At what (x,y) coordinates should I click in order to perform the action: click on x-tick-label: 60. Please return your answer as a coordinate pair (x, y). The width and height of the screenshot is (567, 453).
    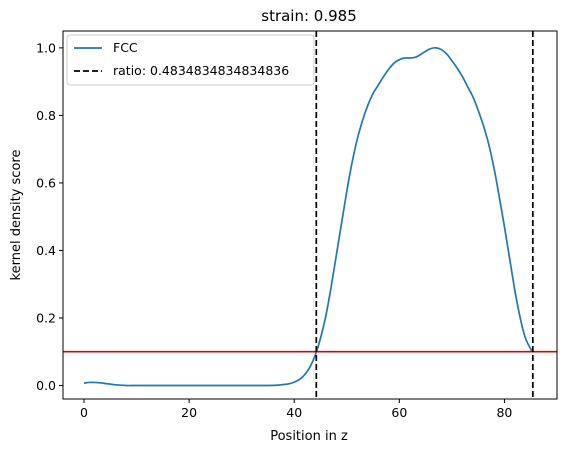
    Looking at the image, I should click on (399, 412).